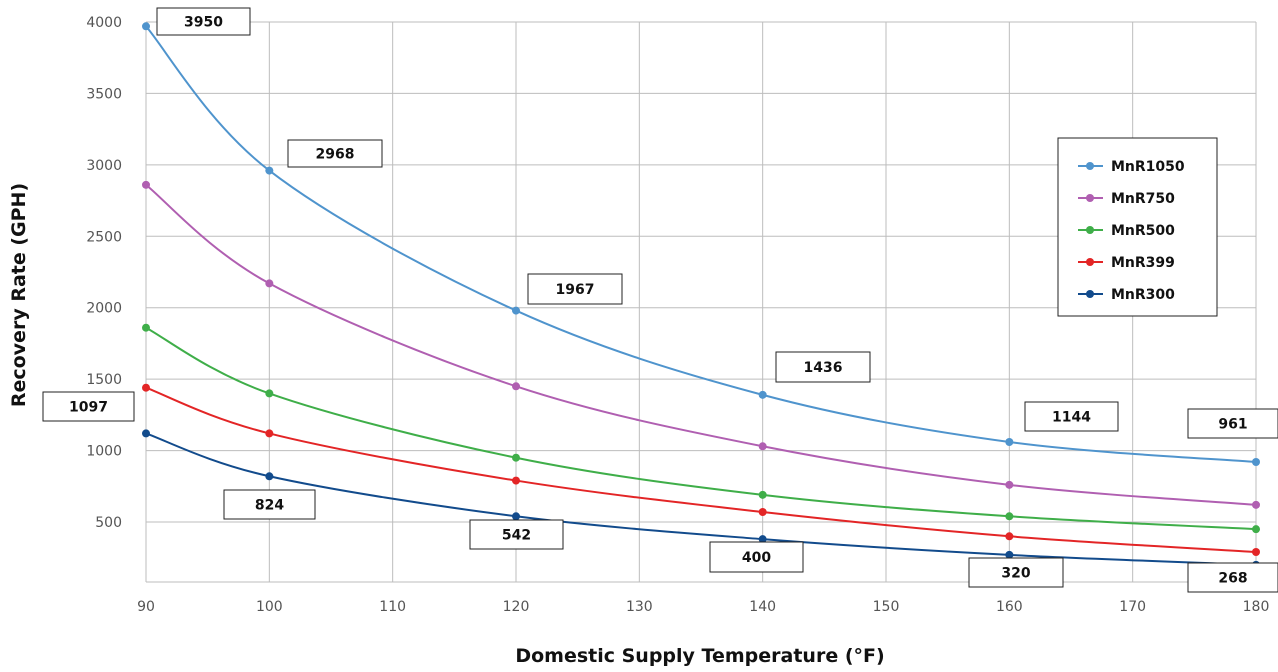 The image size is (1278, 672). What do you see at coordinates (1143, 263) in the screenshot?
I see `legend-label: MnR399` at bounding box center [1143, 263].